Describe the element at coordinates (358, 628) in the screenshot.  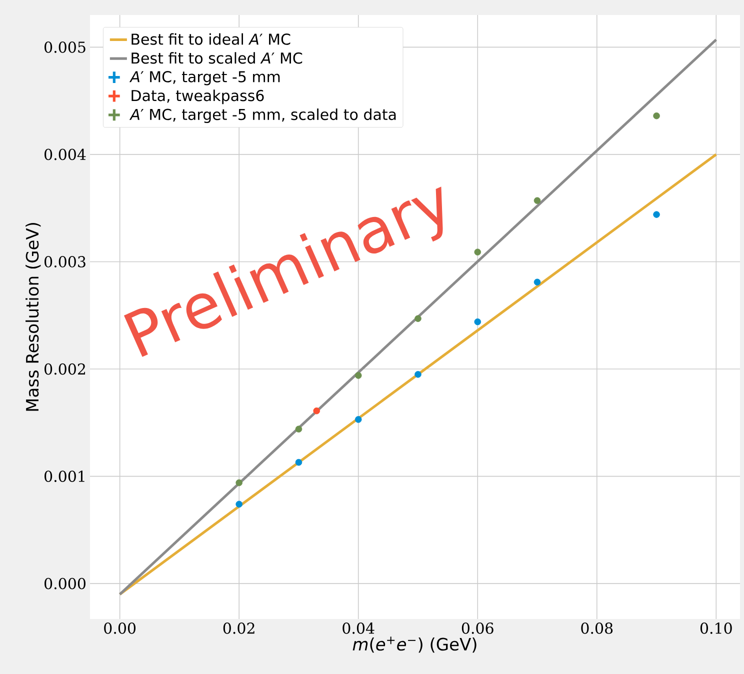
I see `x-tick-label: 0.04` at that location.